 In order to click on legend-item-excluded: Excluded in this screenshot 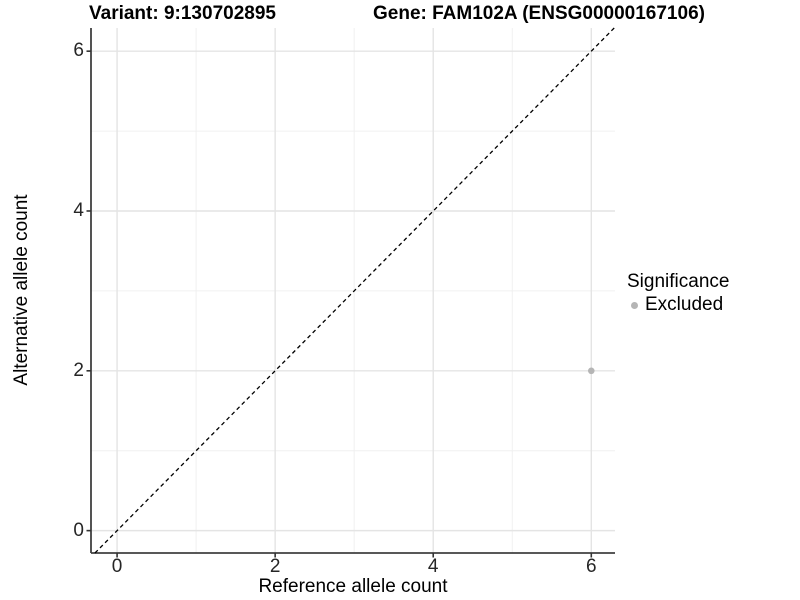, I will do `click(680, 305)`.